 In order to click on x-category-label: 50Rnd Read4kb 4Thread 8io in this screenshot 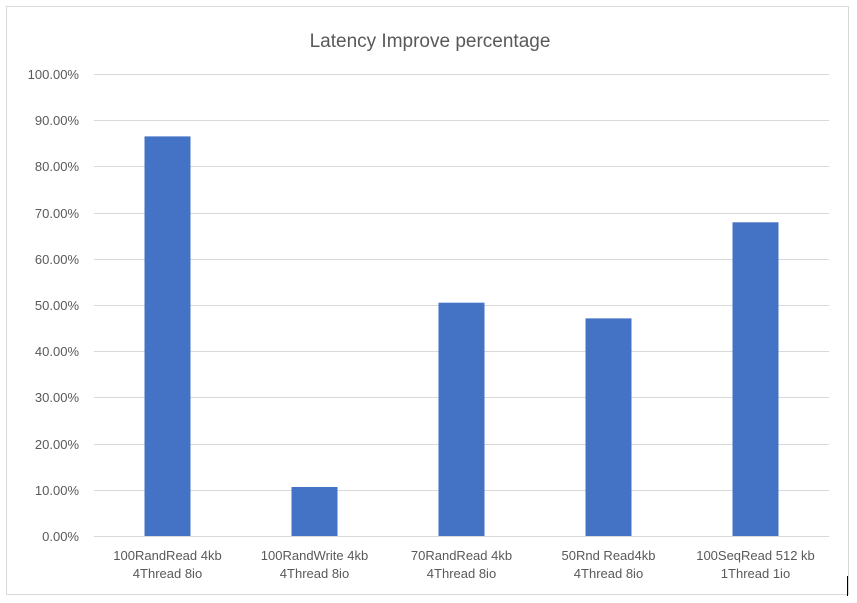, I will do `click(609, 564)`.